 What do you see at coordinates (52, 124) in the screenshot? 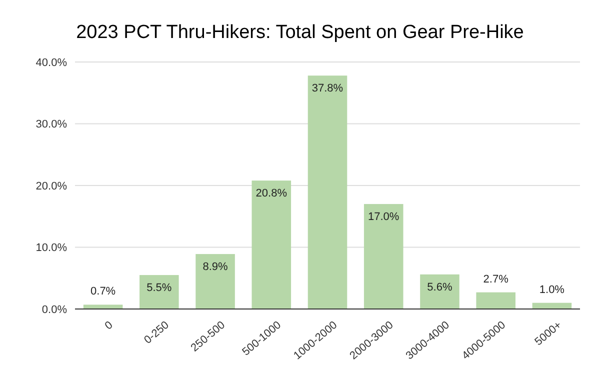
I see `y-tick-label: 30.0%` at bounding box center [52, 124].